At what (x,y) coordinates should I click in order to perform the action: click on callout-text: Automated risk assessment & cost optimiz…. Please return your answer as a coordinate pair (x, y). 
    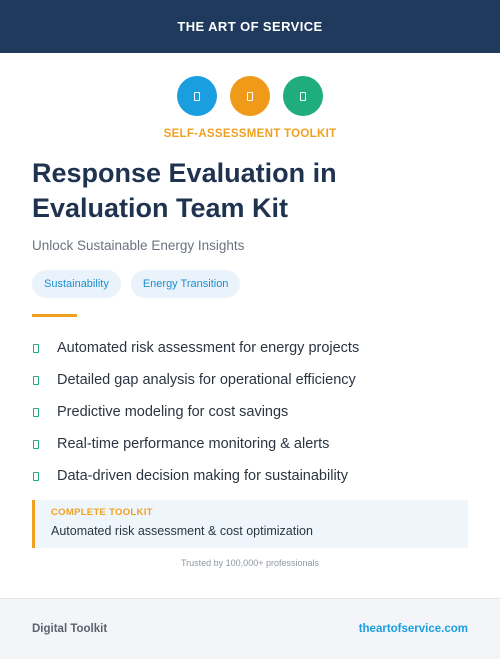
    Looking at the image, I should click on (182, 531).